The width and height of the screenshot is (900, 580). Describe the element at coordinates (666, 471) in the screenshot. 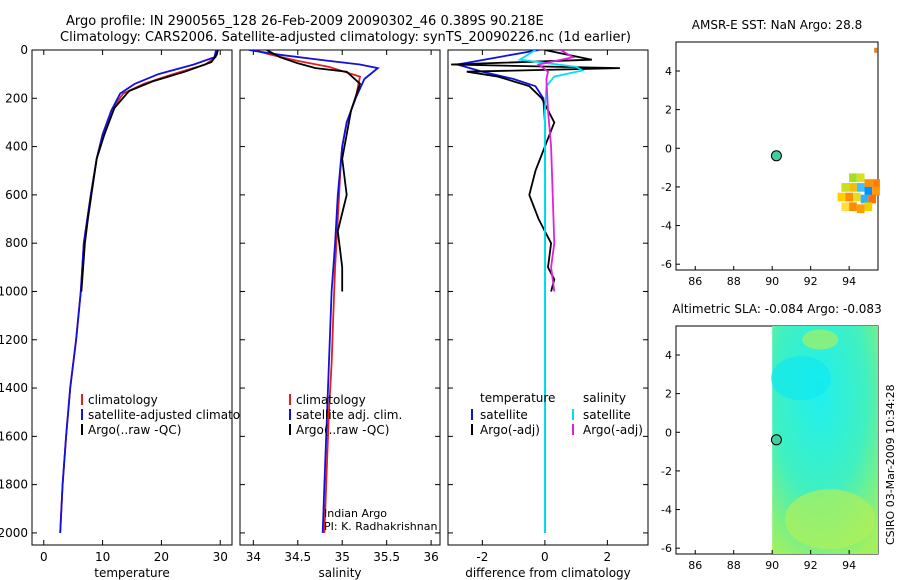

I see `sla-ytick-label: -2` at that location.